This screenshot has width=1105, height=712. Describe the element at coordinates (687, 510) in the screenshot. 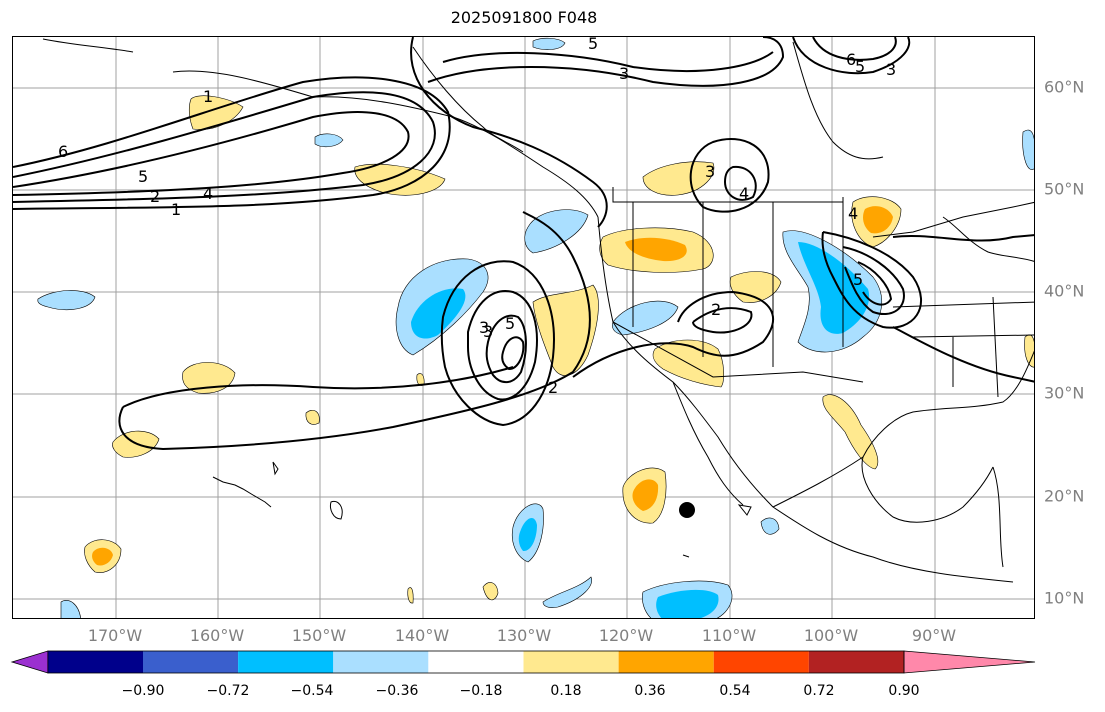

I see `storm-center-marker` at that location.